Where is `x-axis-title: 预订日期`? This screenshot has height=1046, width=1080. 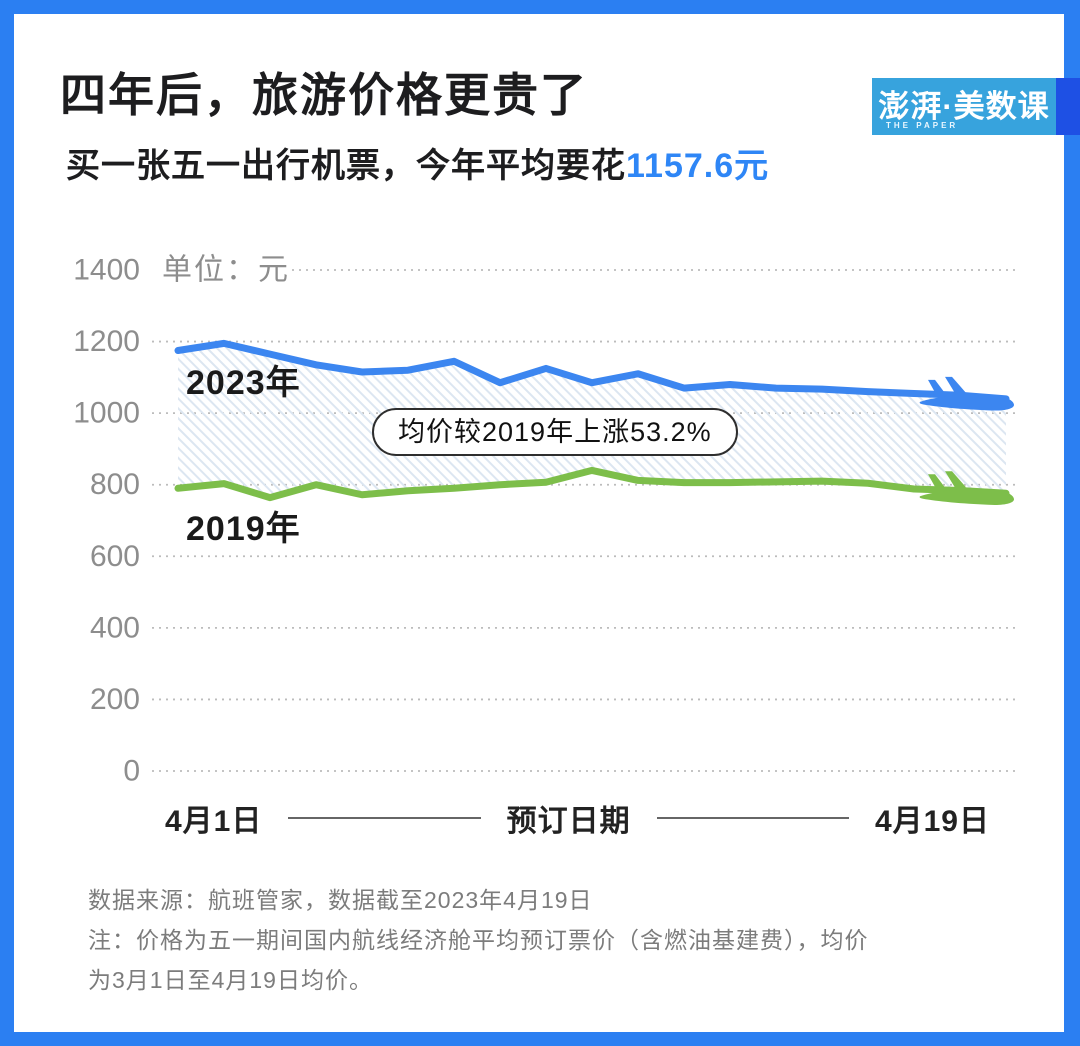
x-axis-title: 预订日期 is located at coordinates (568, 821).